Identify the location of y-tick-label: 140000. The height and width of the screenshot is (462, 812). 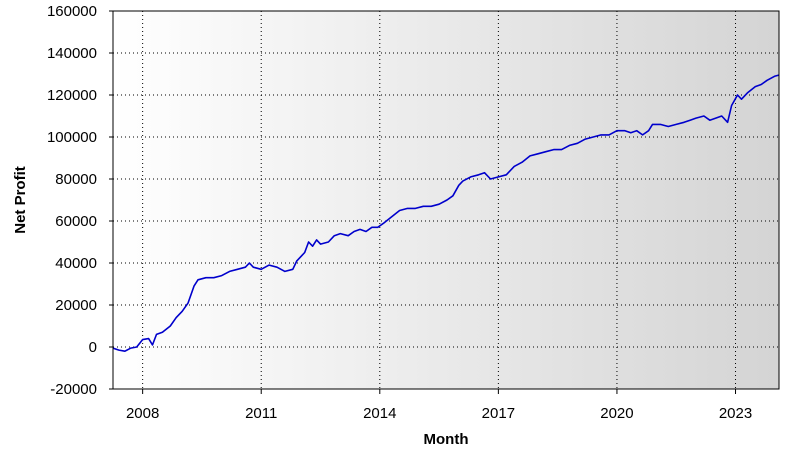
(72, 53).